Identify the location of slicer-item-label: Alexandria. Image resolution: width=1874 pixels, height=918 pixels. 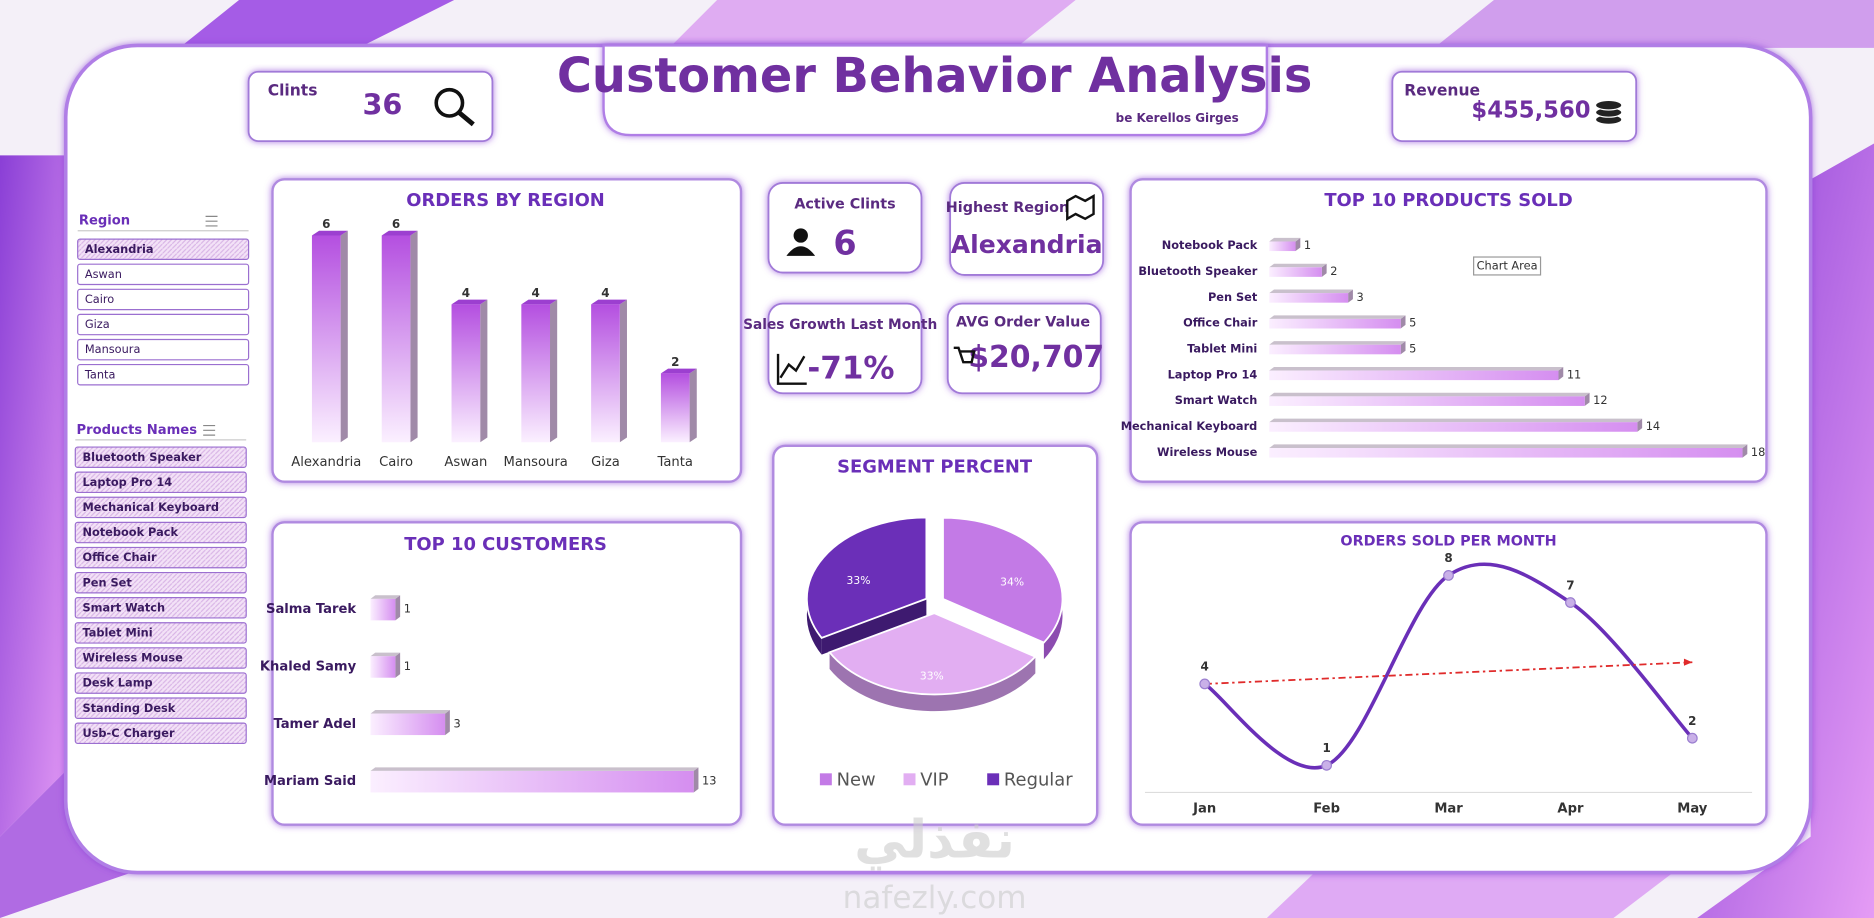
(119, 249).